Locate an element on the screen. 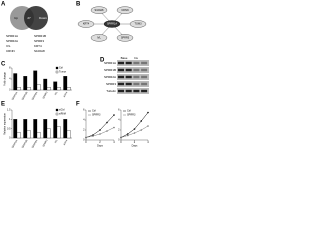 This screenshot has width=320, height=240. blot-row: SPRR1A is located at coordinates (110, 63).